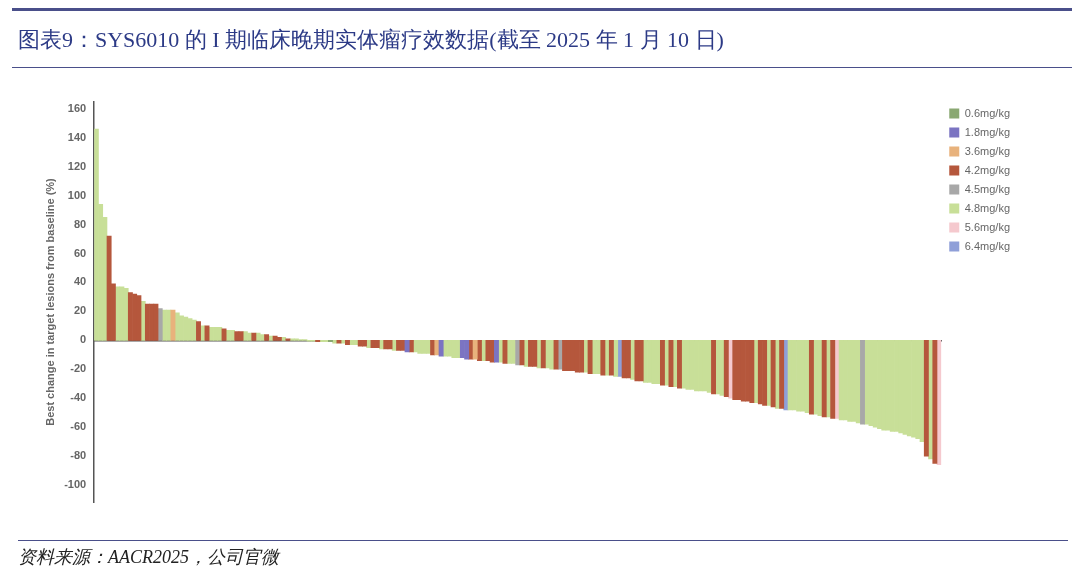  Describe the element at coordinates (78, 426) in the screenshot. I see `y-tick-label: -60` at that location.